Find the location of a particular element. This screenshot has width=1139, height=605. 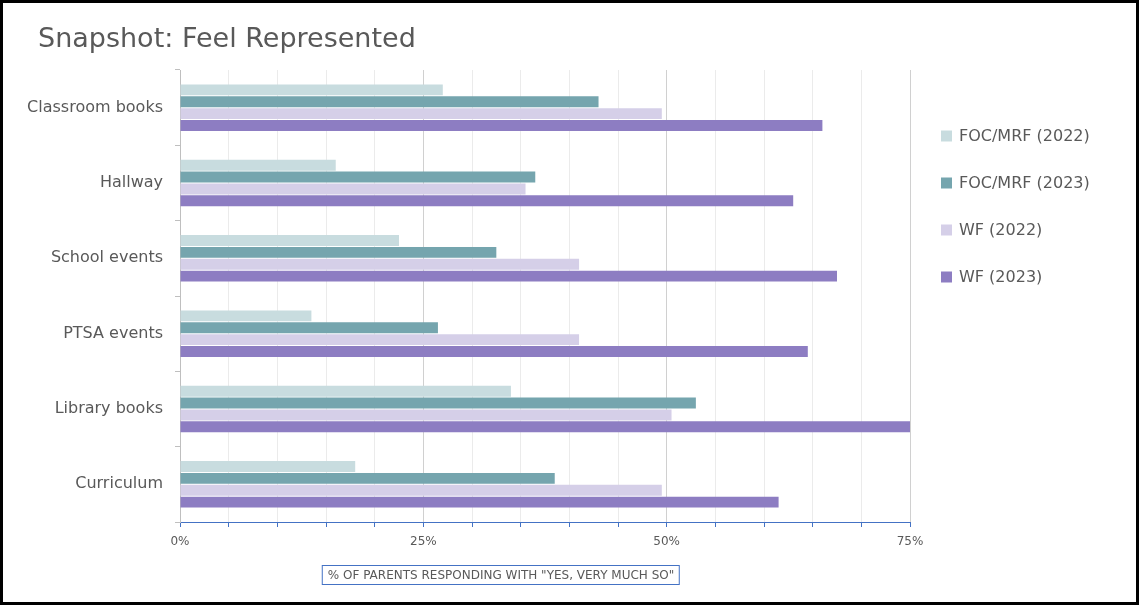

y-tick-label: Classroom books is located at coordinates (95, 106).